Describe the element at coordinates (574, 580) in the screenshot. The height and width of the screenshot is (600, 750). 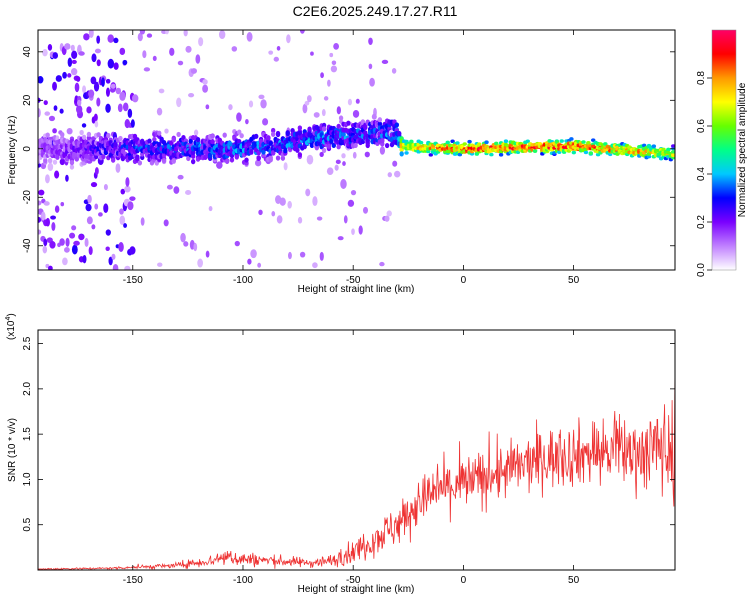
I see `snr-x-tick-label: 50` at that location.